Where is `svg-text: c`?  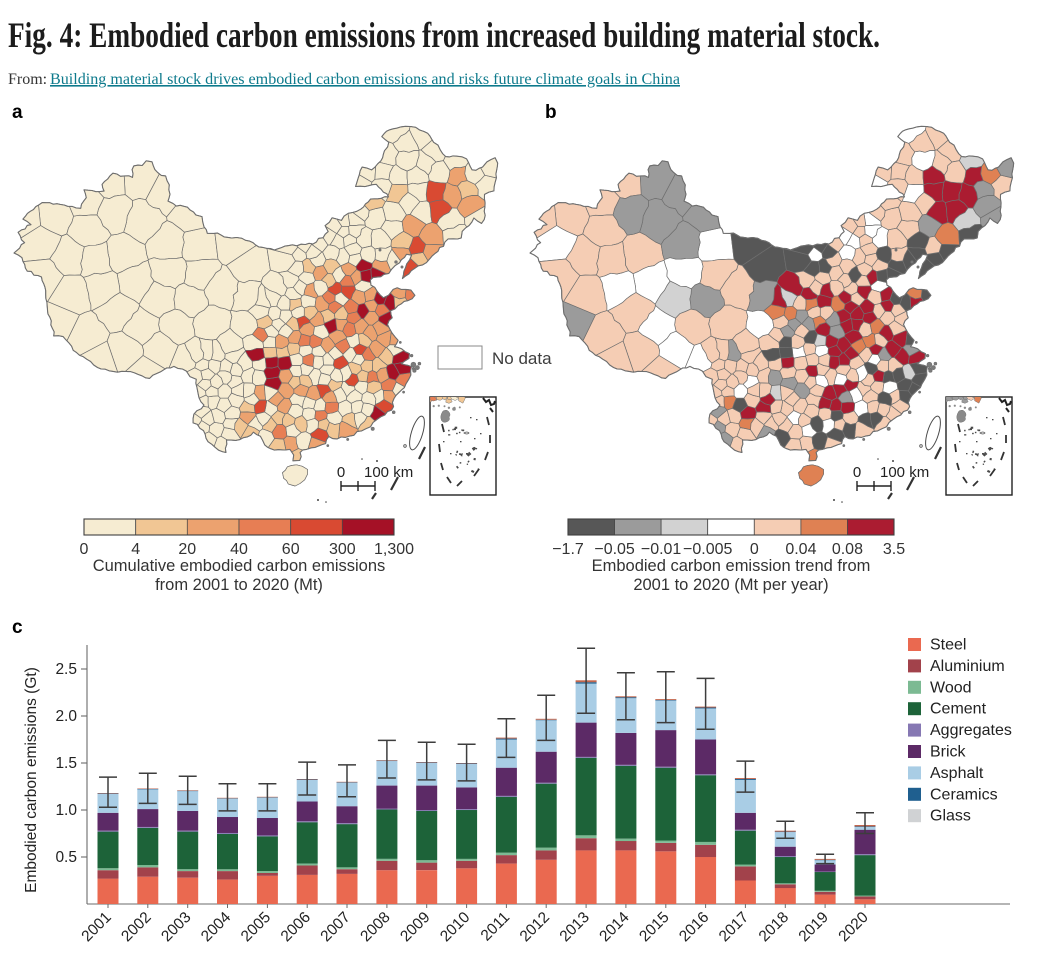
svg-text: c is located at coordinates (17, 627).